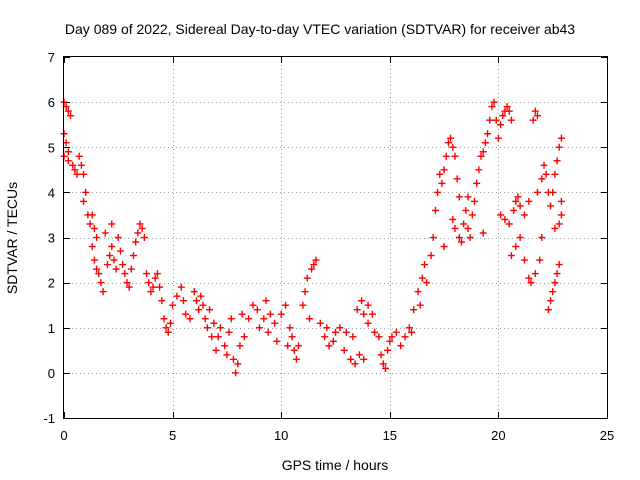 Image resolution: width=640 pixels, height=480 pixels. I want to click on y-tick-label: 4, so click(51, 192).